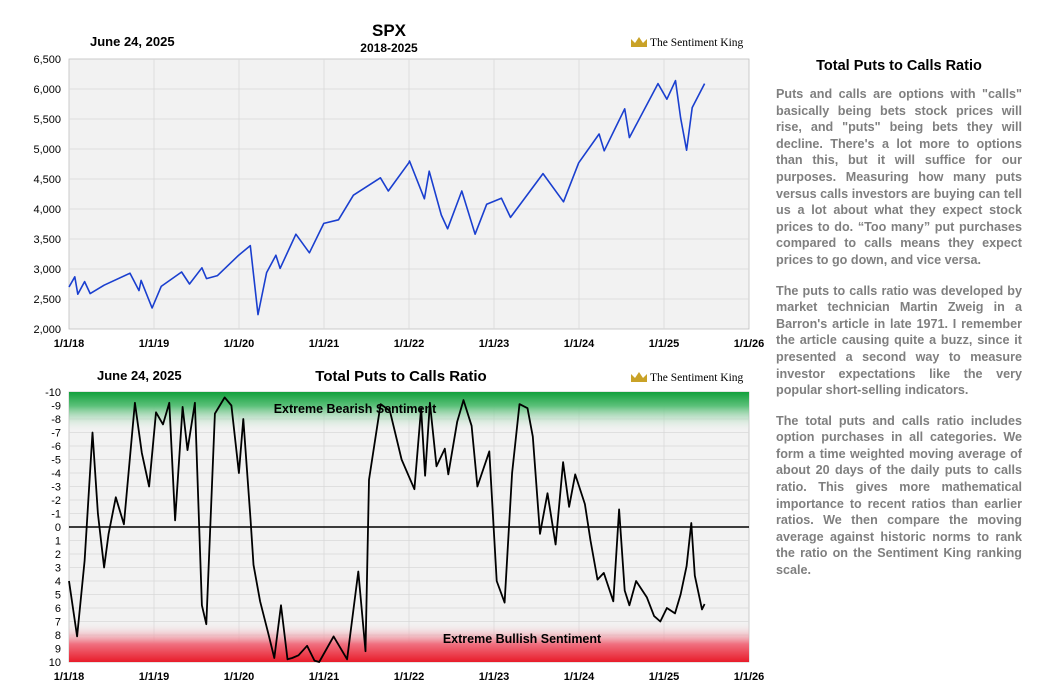 This screenshot has height=691, width=1056. Describe the element at coordinates (58, 636) in the screenshot. I see `y-tick-label: 8` at that location.